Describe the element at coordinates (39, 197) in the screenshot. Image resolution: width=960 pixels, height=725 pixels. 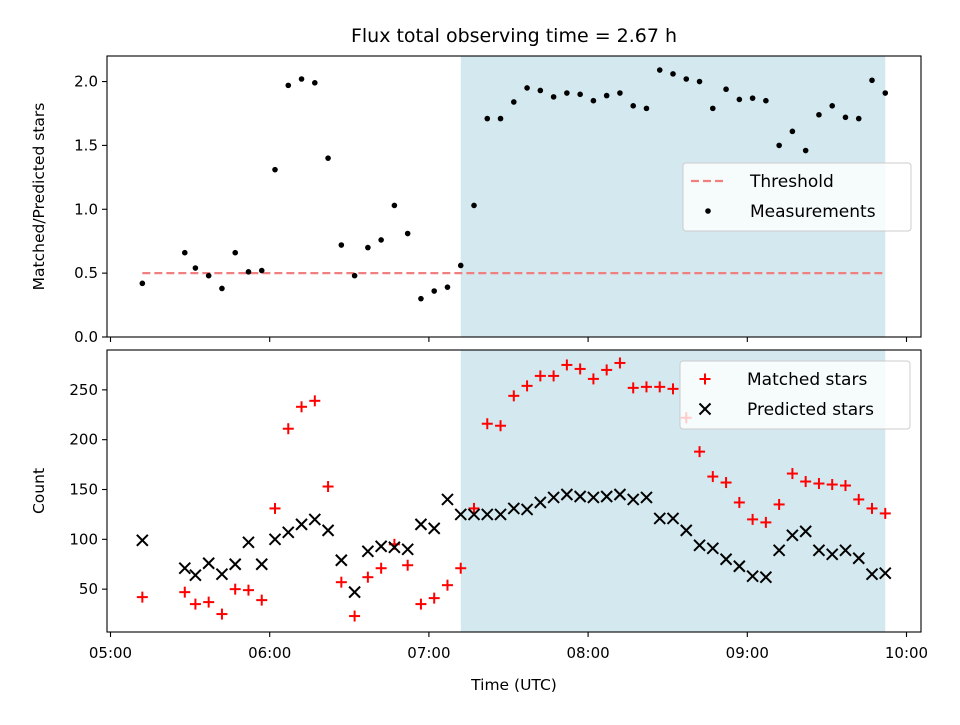
I see `y-axis-label: Matched/Predicted stars` at that location.